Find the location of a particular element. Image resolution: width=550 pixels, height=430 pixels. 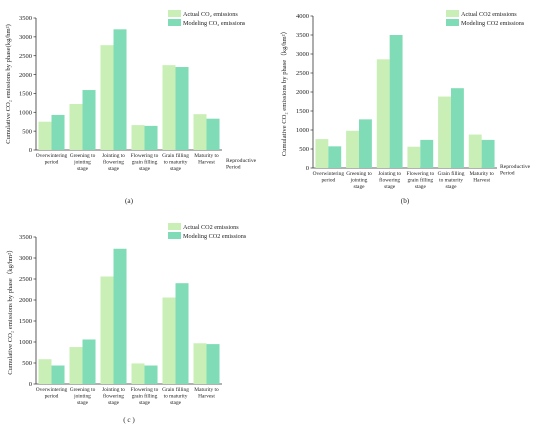

x-tick-label-line: flowering is located at coordinates (389, 179).